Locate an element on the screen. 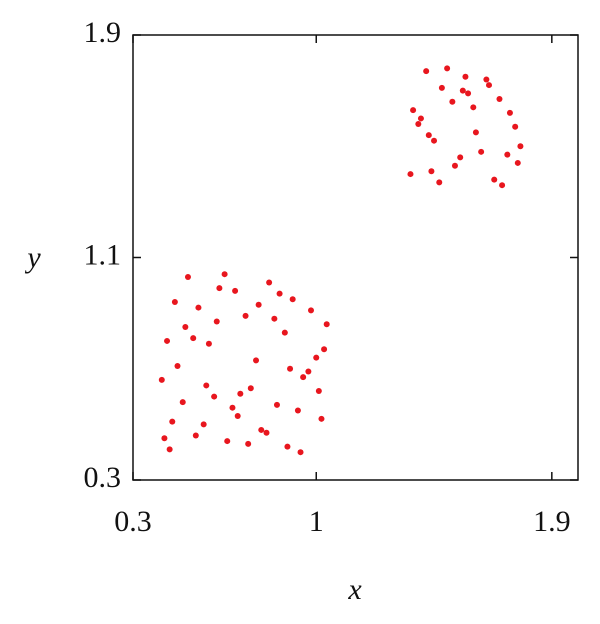 Image resolution: width=600 pixels, height=624 pixels. y-tick-label: 0.3 is located at coordinates (103, 477).